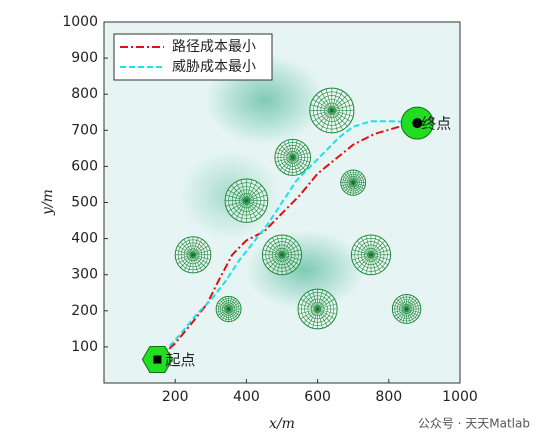  I want to click on y-tick-label: 800, so click(84, 94).